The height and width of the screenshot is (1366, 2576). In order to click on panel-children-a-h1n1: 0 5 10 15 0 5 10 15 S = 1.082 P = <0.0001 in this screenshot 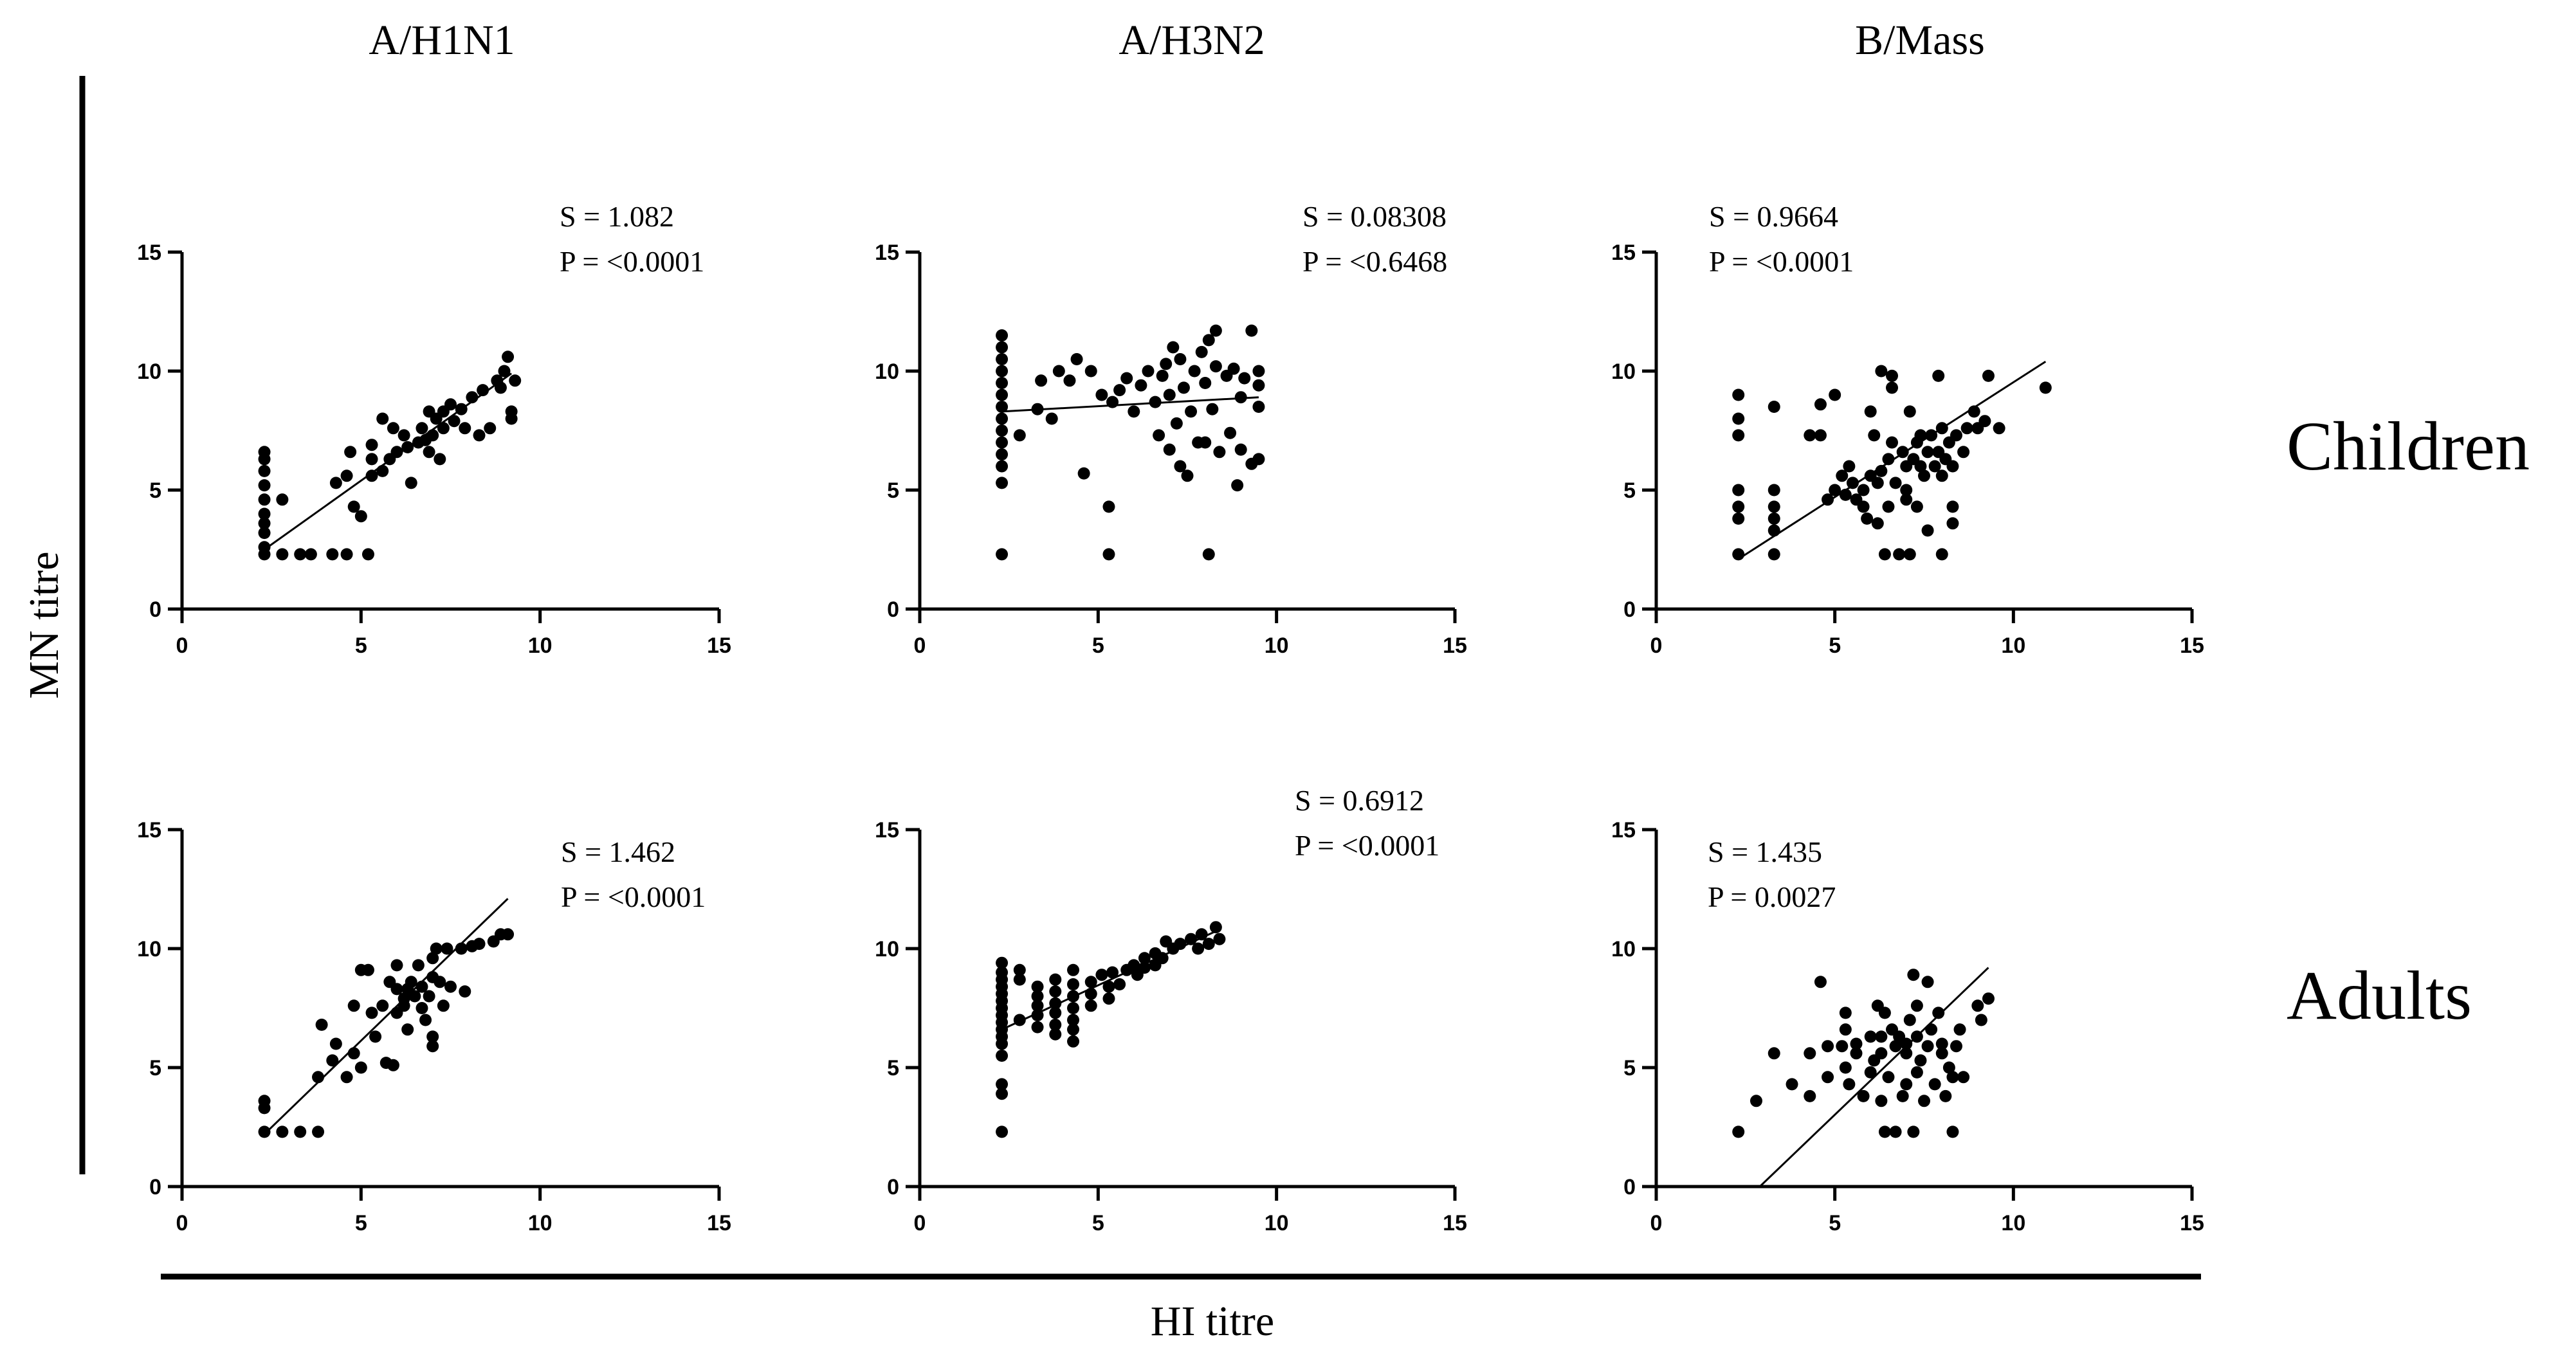, I will do `click(434, 429)`.